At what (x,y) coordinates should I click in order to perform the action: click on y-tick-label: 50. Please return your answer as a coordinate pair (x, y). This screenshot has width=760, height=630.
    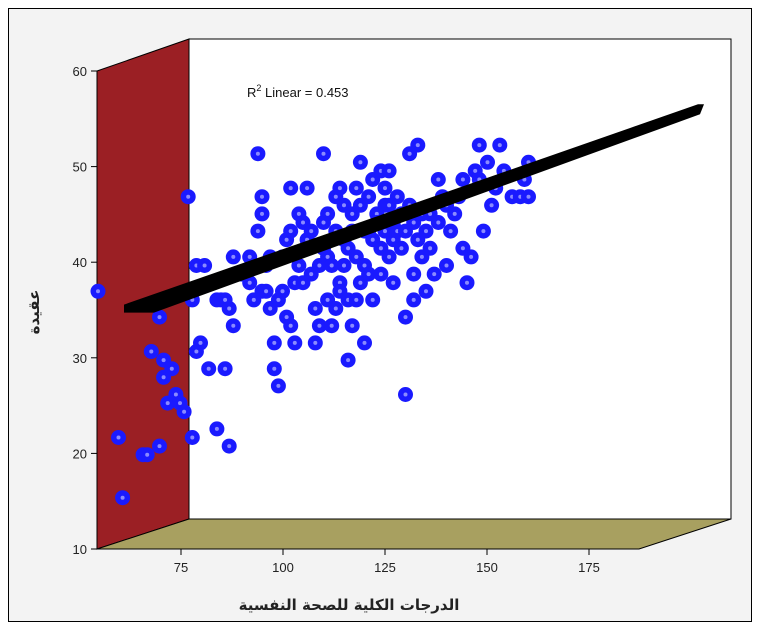
    Looking at the image, I should click on (80, 167).